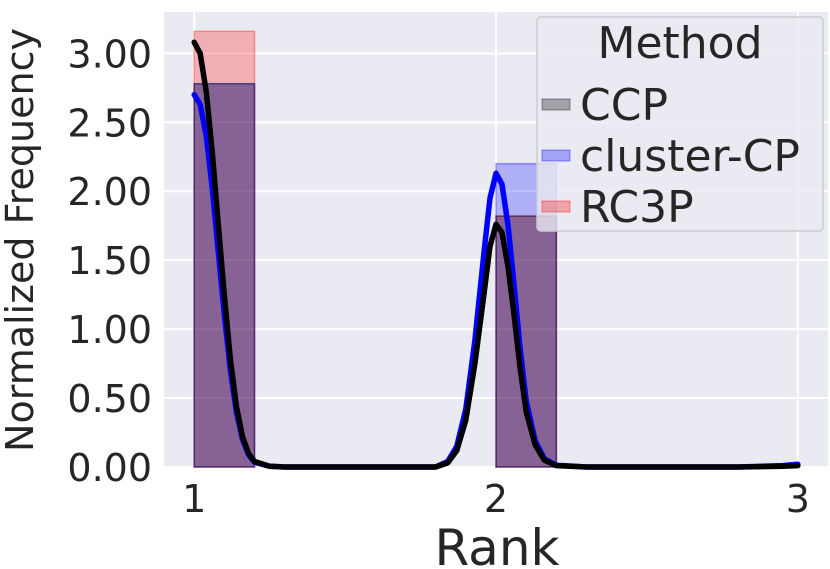 The height and width of the screenshot is (569, 830). I want to click on legend-label: RC3P, so click(637, 207).